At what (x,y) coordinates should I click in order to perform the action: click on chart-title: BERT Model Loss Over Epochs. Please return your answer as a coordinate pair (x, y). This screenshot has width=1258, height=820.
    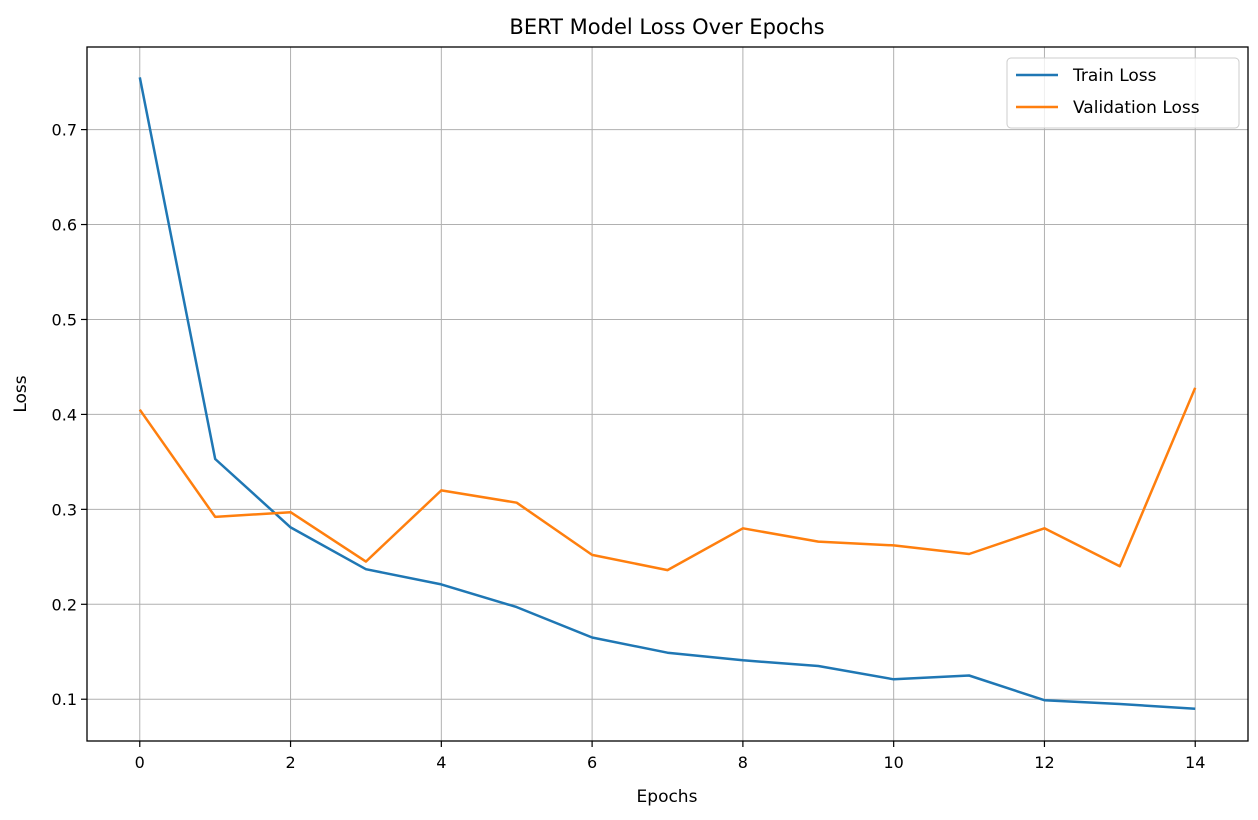
    Looking at the image, I should click on (666, 27).